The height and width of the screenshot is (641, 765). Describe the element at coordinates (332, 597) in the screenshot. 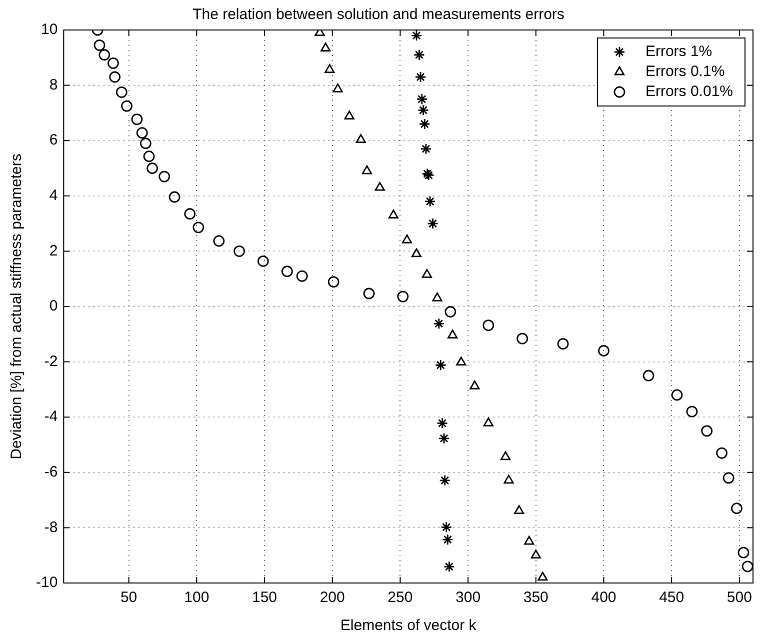

I see `x-tick-label: 200` at that location.